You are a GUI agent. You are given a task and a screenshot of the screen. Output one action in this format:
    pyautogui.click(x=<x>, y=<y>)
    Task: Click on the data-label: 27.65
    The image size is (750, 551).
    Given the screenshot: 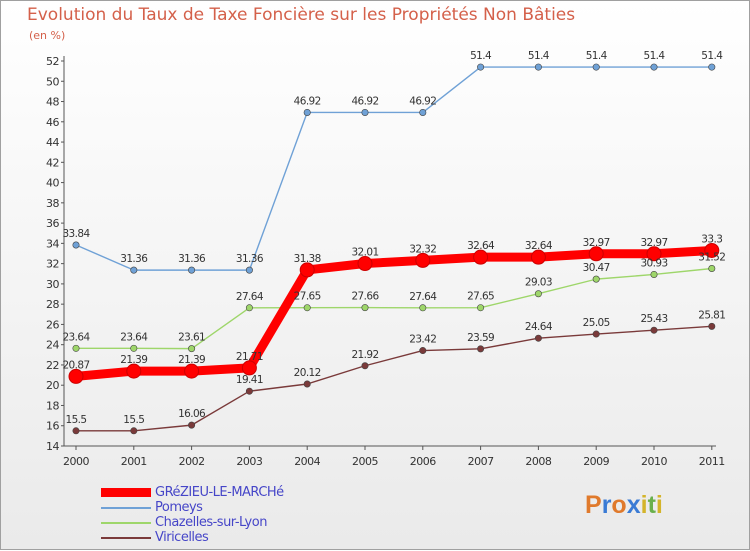 What is the action you would take?
    pyautogui.click(x=307, y=297)
    